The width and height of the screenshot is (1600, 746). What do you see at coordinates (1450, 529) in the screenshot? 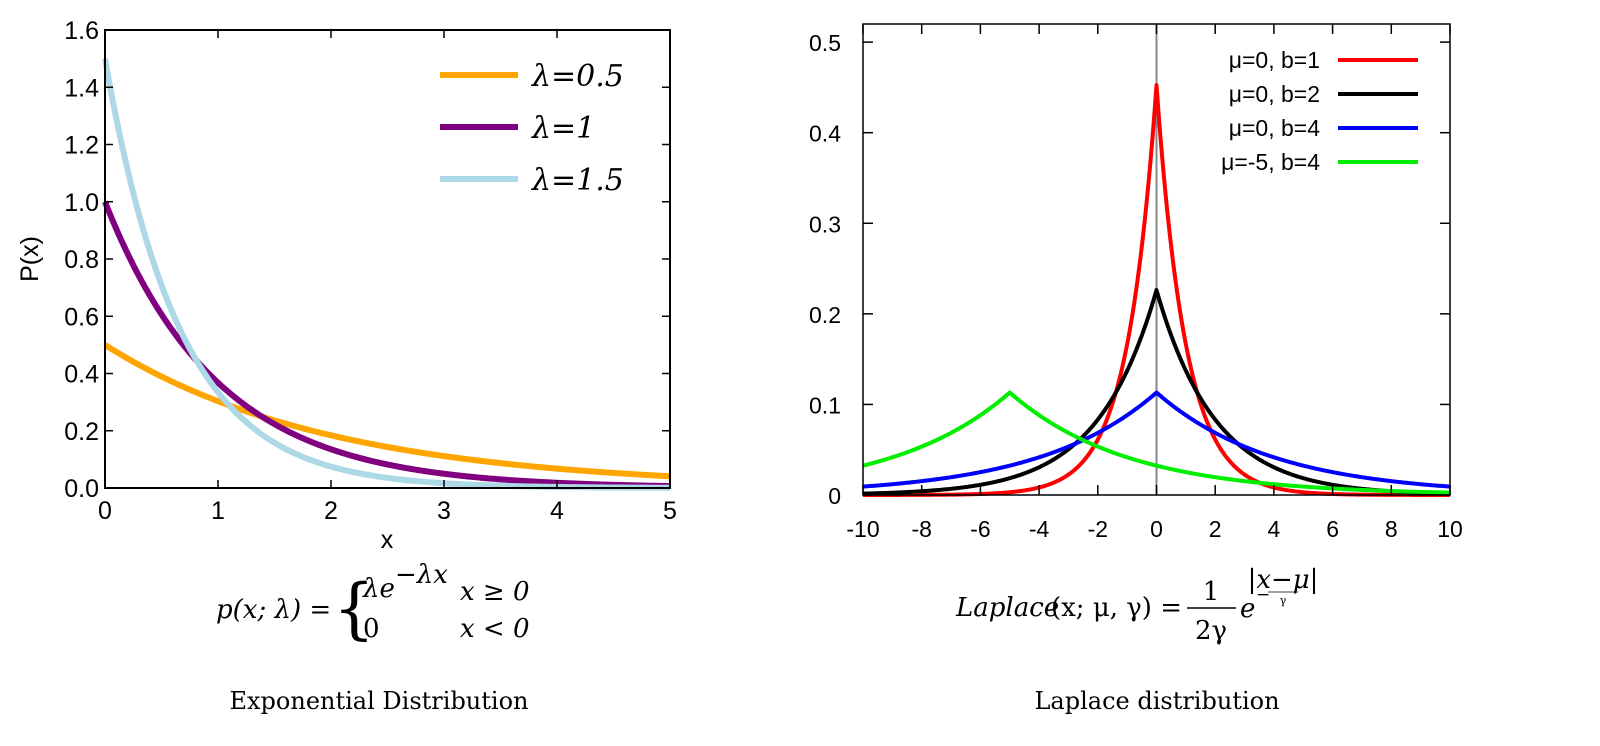
I see `laplace-x-tick-label: 10` at bounding box center [1450, 529].